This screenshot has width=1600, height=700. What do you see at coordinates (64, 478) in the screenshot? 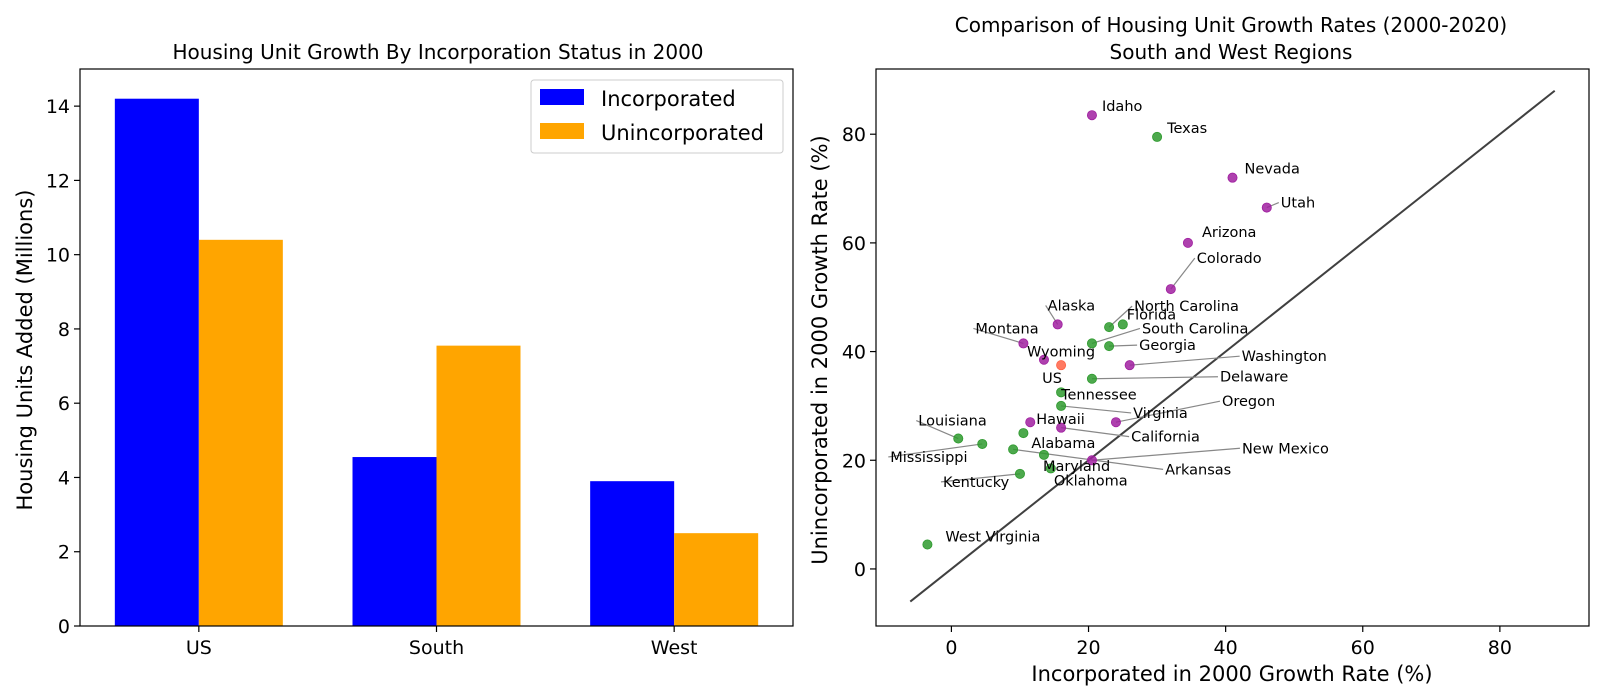
I see `bar-y-tick-label: 4` at bounding box center [64, 478].